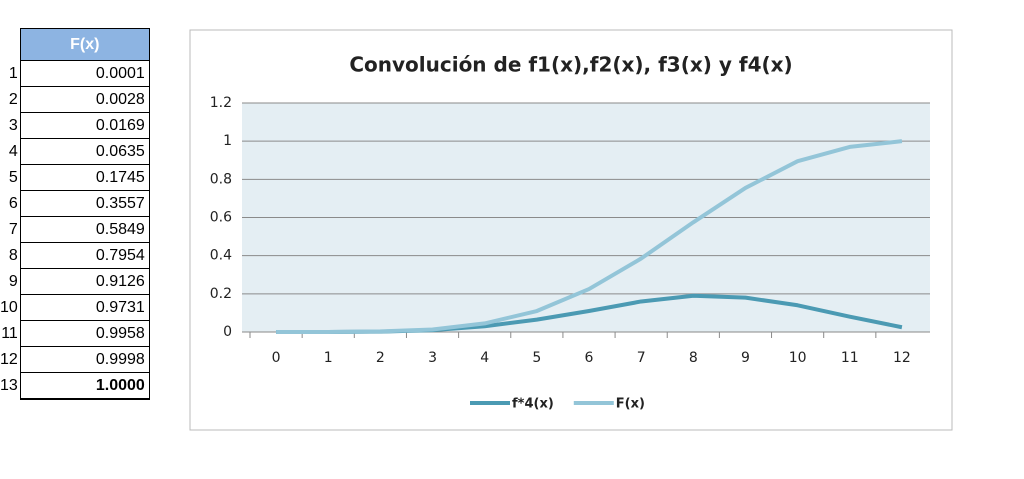 The height and width of the screenshot is (479, 1024). I want to click on cell-value: 1.0000, so click(84, 386).